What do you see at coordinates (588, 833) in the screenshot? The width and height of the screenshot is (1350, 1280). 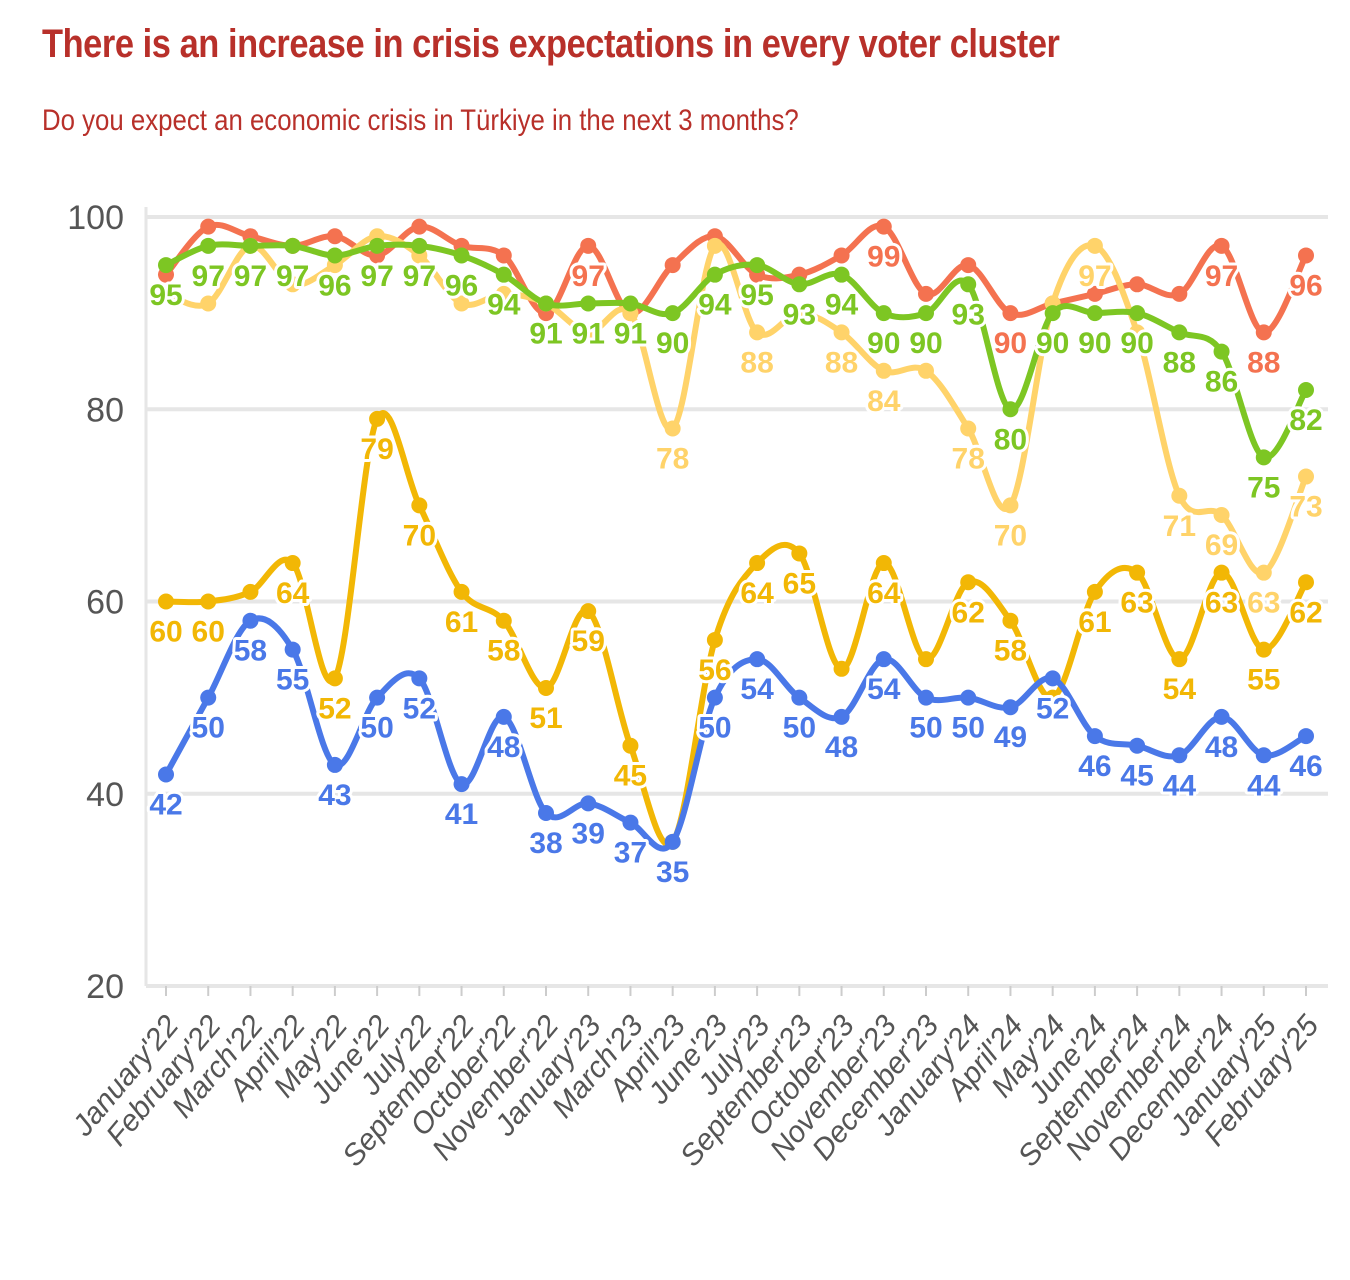 I see `data-label: 39` at bounding box center [588, 833].